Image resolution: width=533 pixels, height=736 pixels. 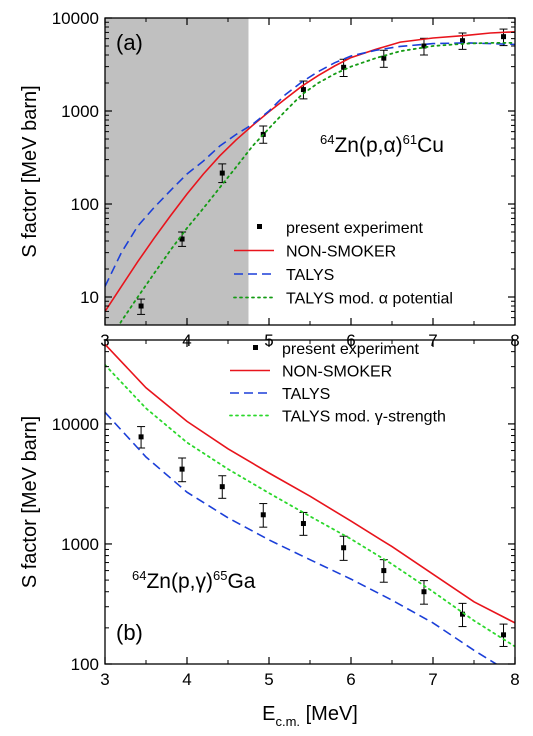 What do you see at coordinates (383, 299) in the screenshot?
I see `legend-label-greek: α` at bounding box center [383, 299].